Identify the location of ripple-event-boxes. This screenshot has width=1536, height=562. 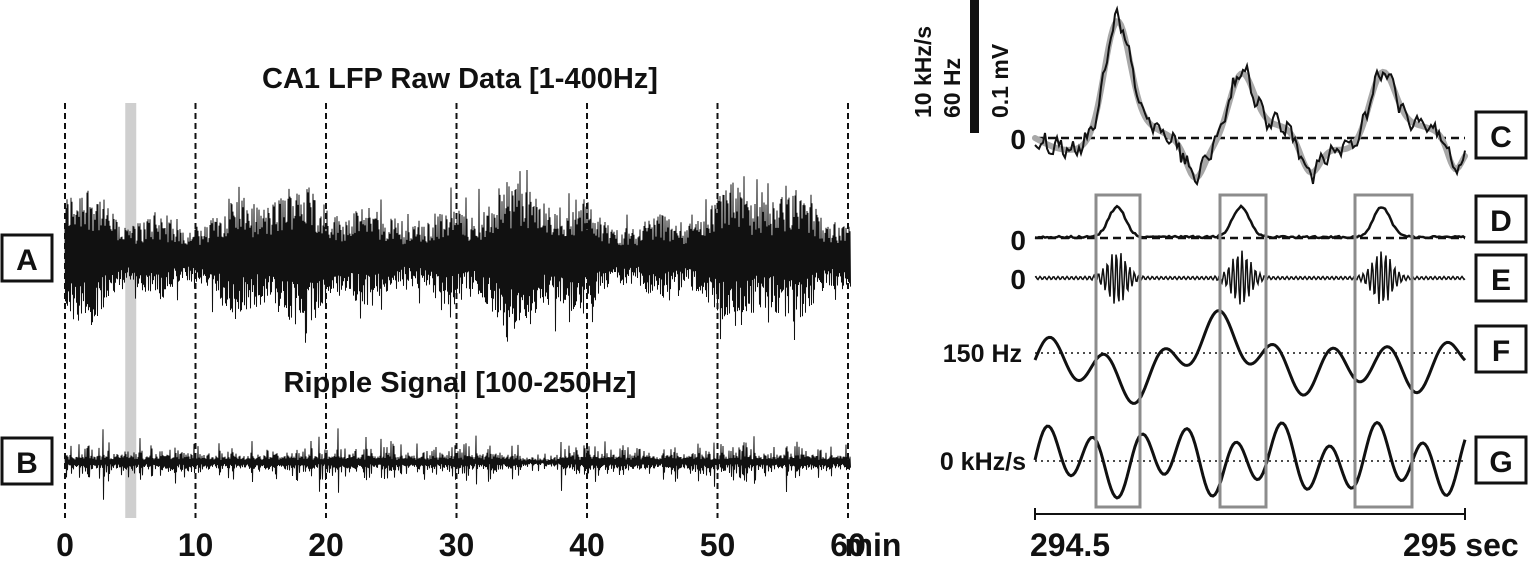
(1254, 351).